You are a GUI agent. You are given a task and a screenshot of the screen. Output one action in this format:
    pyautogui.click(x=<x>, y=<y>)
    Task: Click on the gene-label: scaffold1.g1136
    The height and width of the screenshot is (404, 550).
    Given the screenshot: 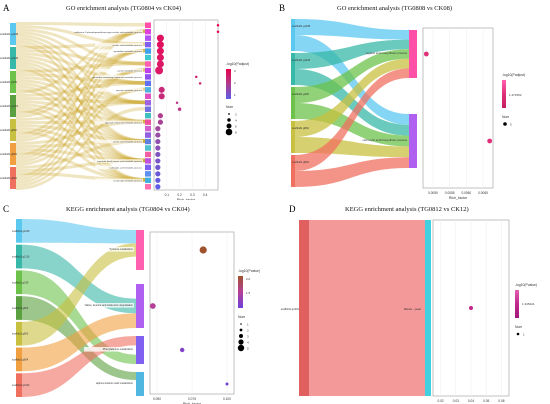 What is the action you would take?
    pyautogui.click(x=301, y=60)
    